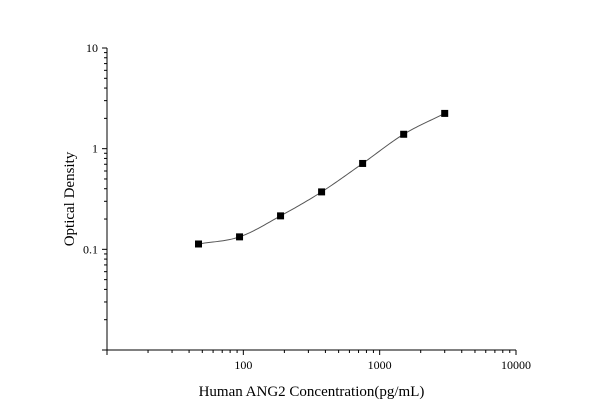  I want to click on y-axis-label: Optical Density, so click(70, 198).